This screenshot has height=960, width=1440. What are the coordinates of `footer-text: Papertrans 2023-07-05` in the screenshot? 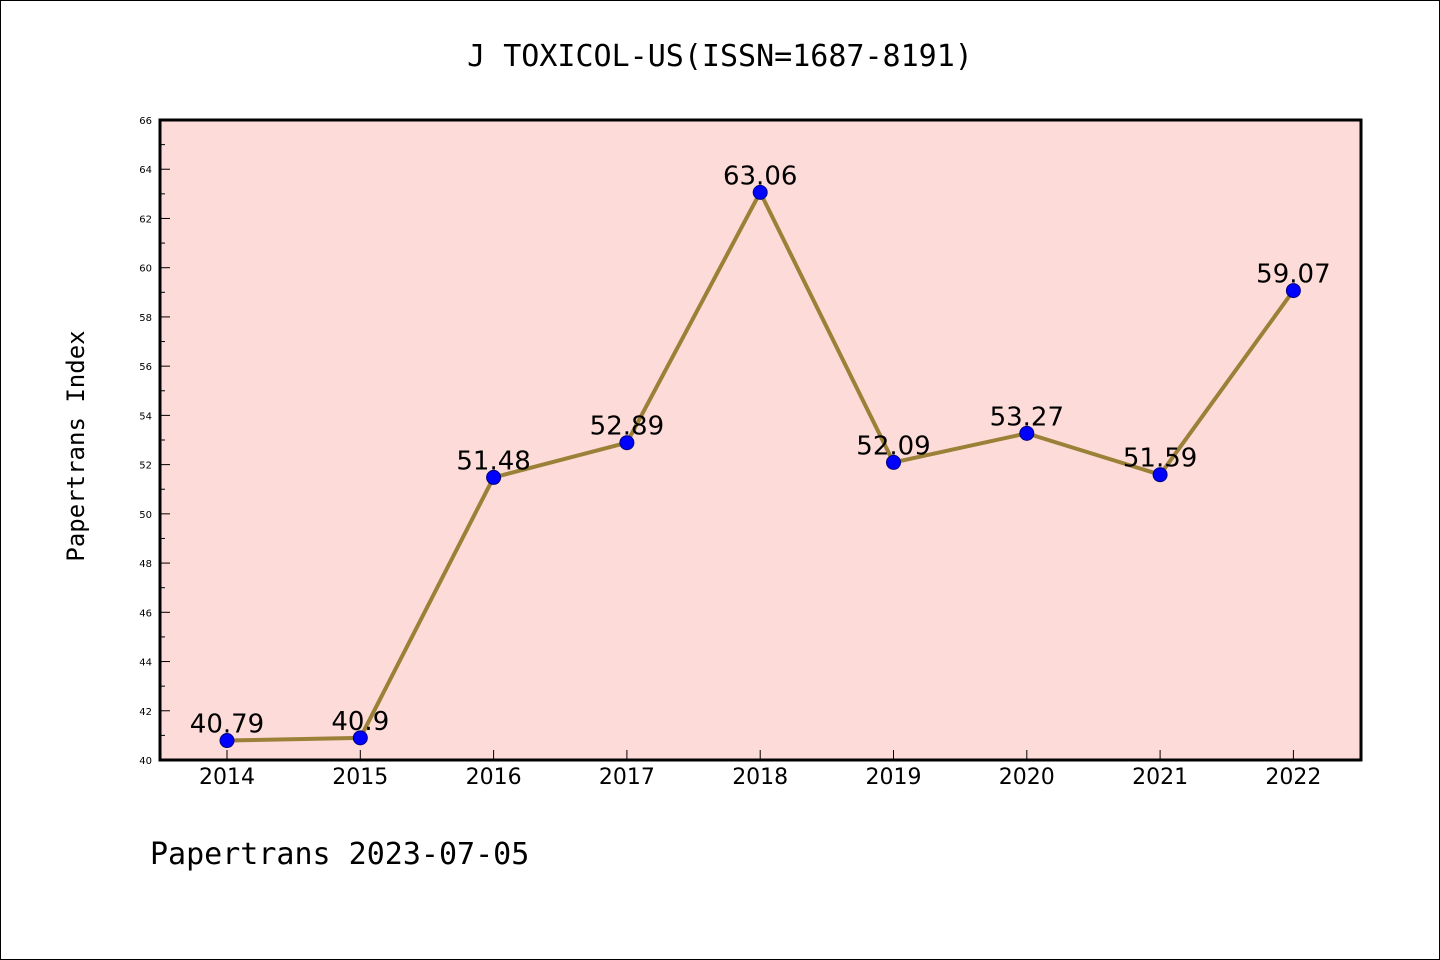 It's located at (339, 854).